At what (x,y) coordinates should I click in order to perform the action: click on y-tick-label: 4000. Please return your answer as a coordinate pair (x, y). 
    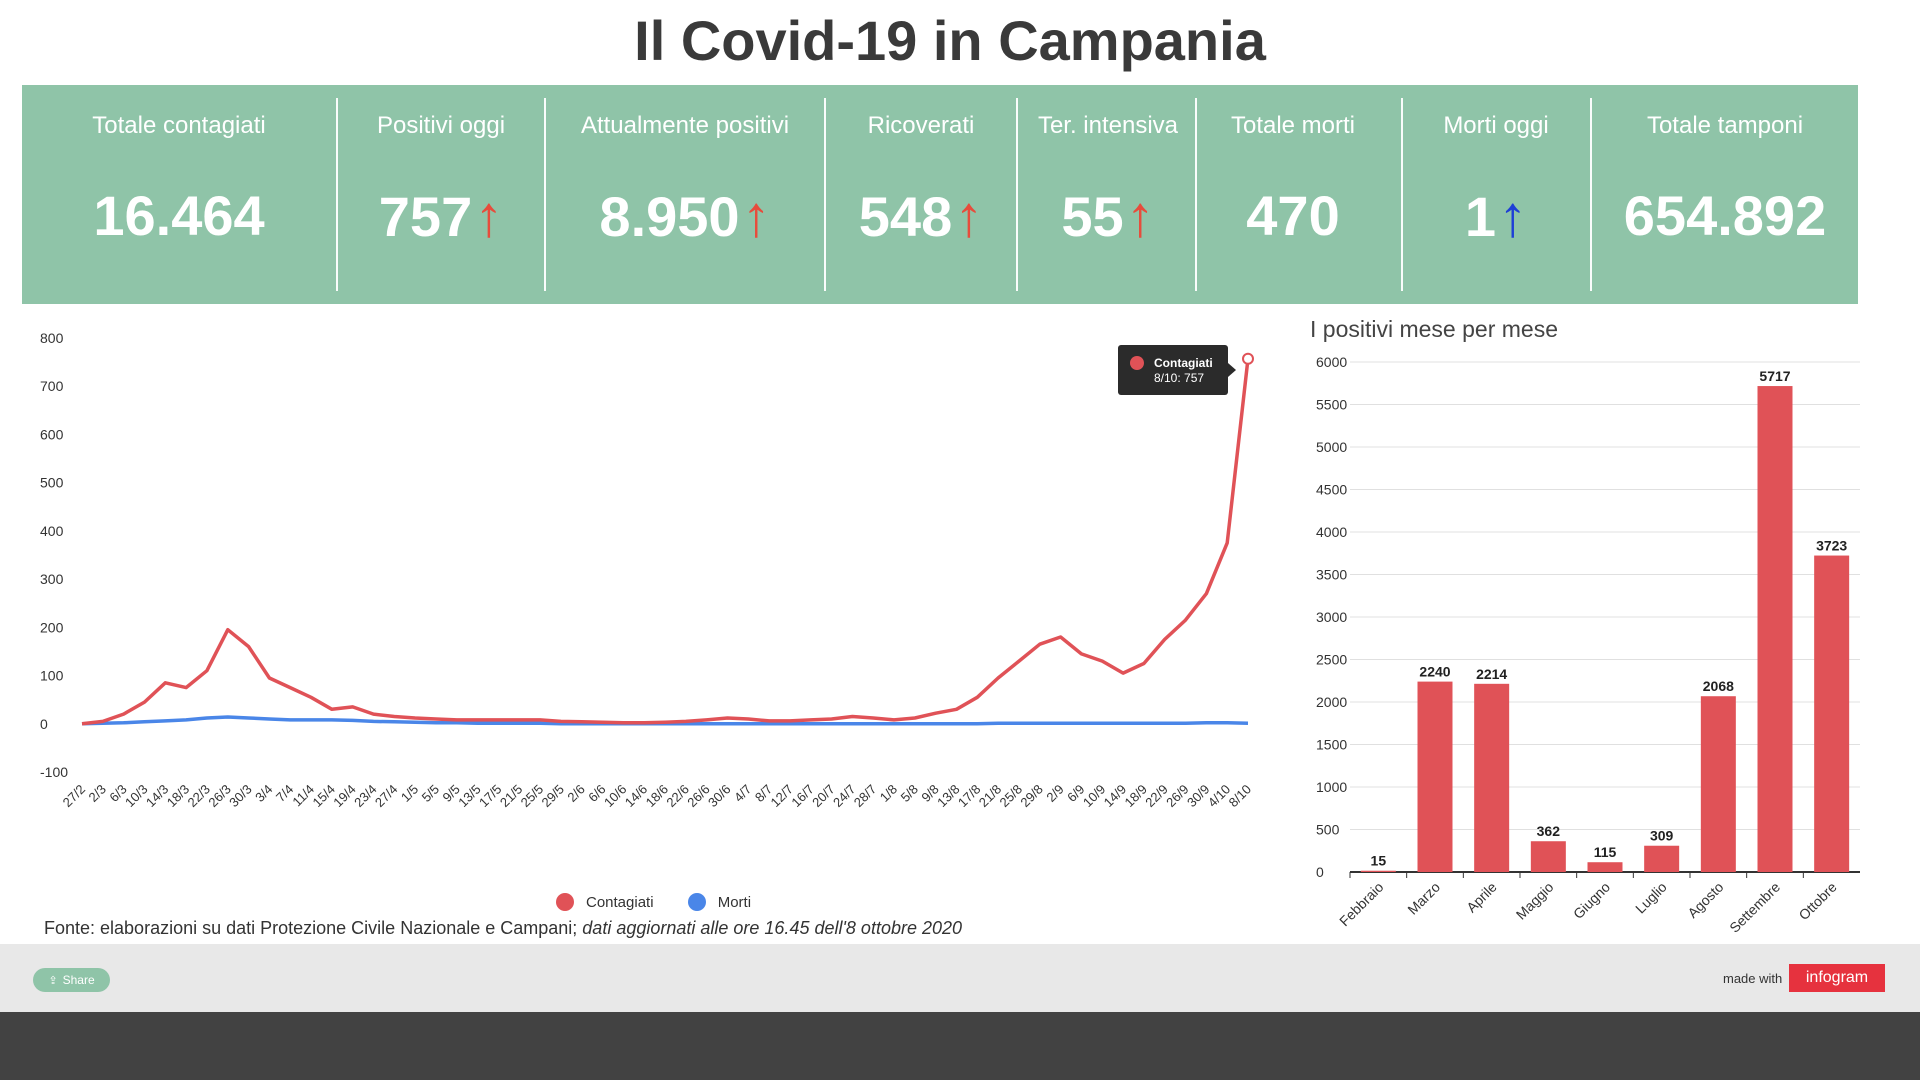
    Looking at the image, I should click on (1331, 532).